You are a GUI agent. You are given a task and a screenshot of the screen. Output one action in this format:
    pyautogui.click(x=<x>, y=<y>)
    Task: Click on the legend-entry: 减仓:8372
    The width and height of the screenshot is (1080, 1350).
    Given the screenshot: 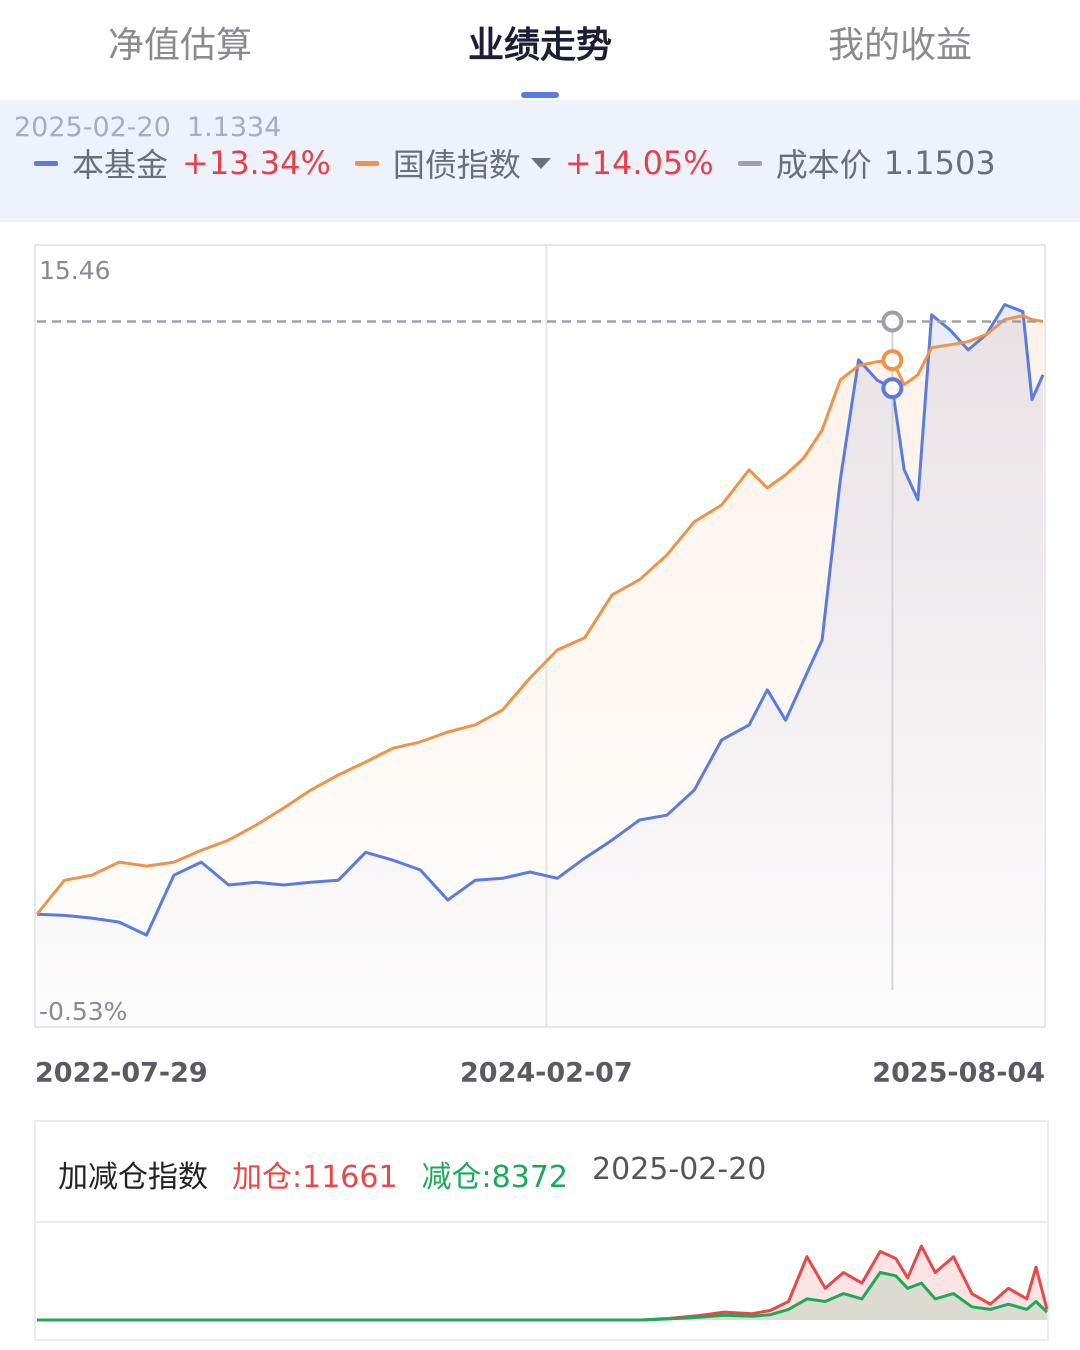 What is the action you would take?
    pyautogui.click(x=495, y=1177)
    